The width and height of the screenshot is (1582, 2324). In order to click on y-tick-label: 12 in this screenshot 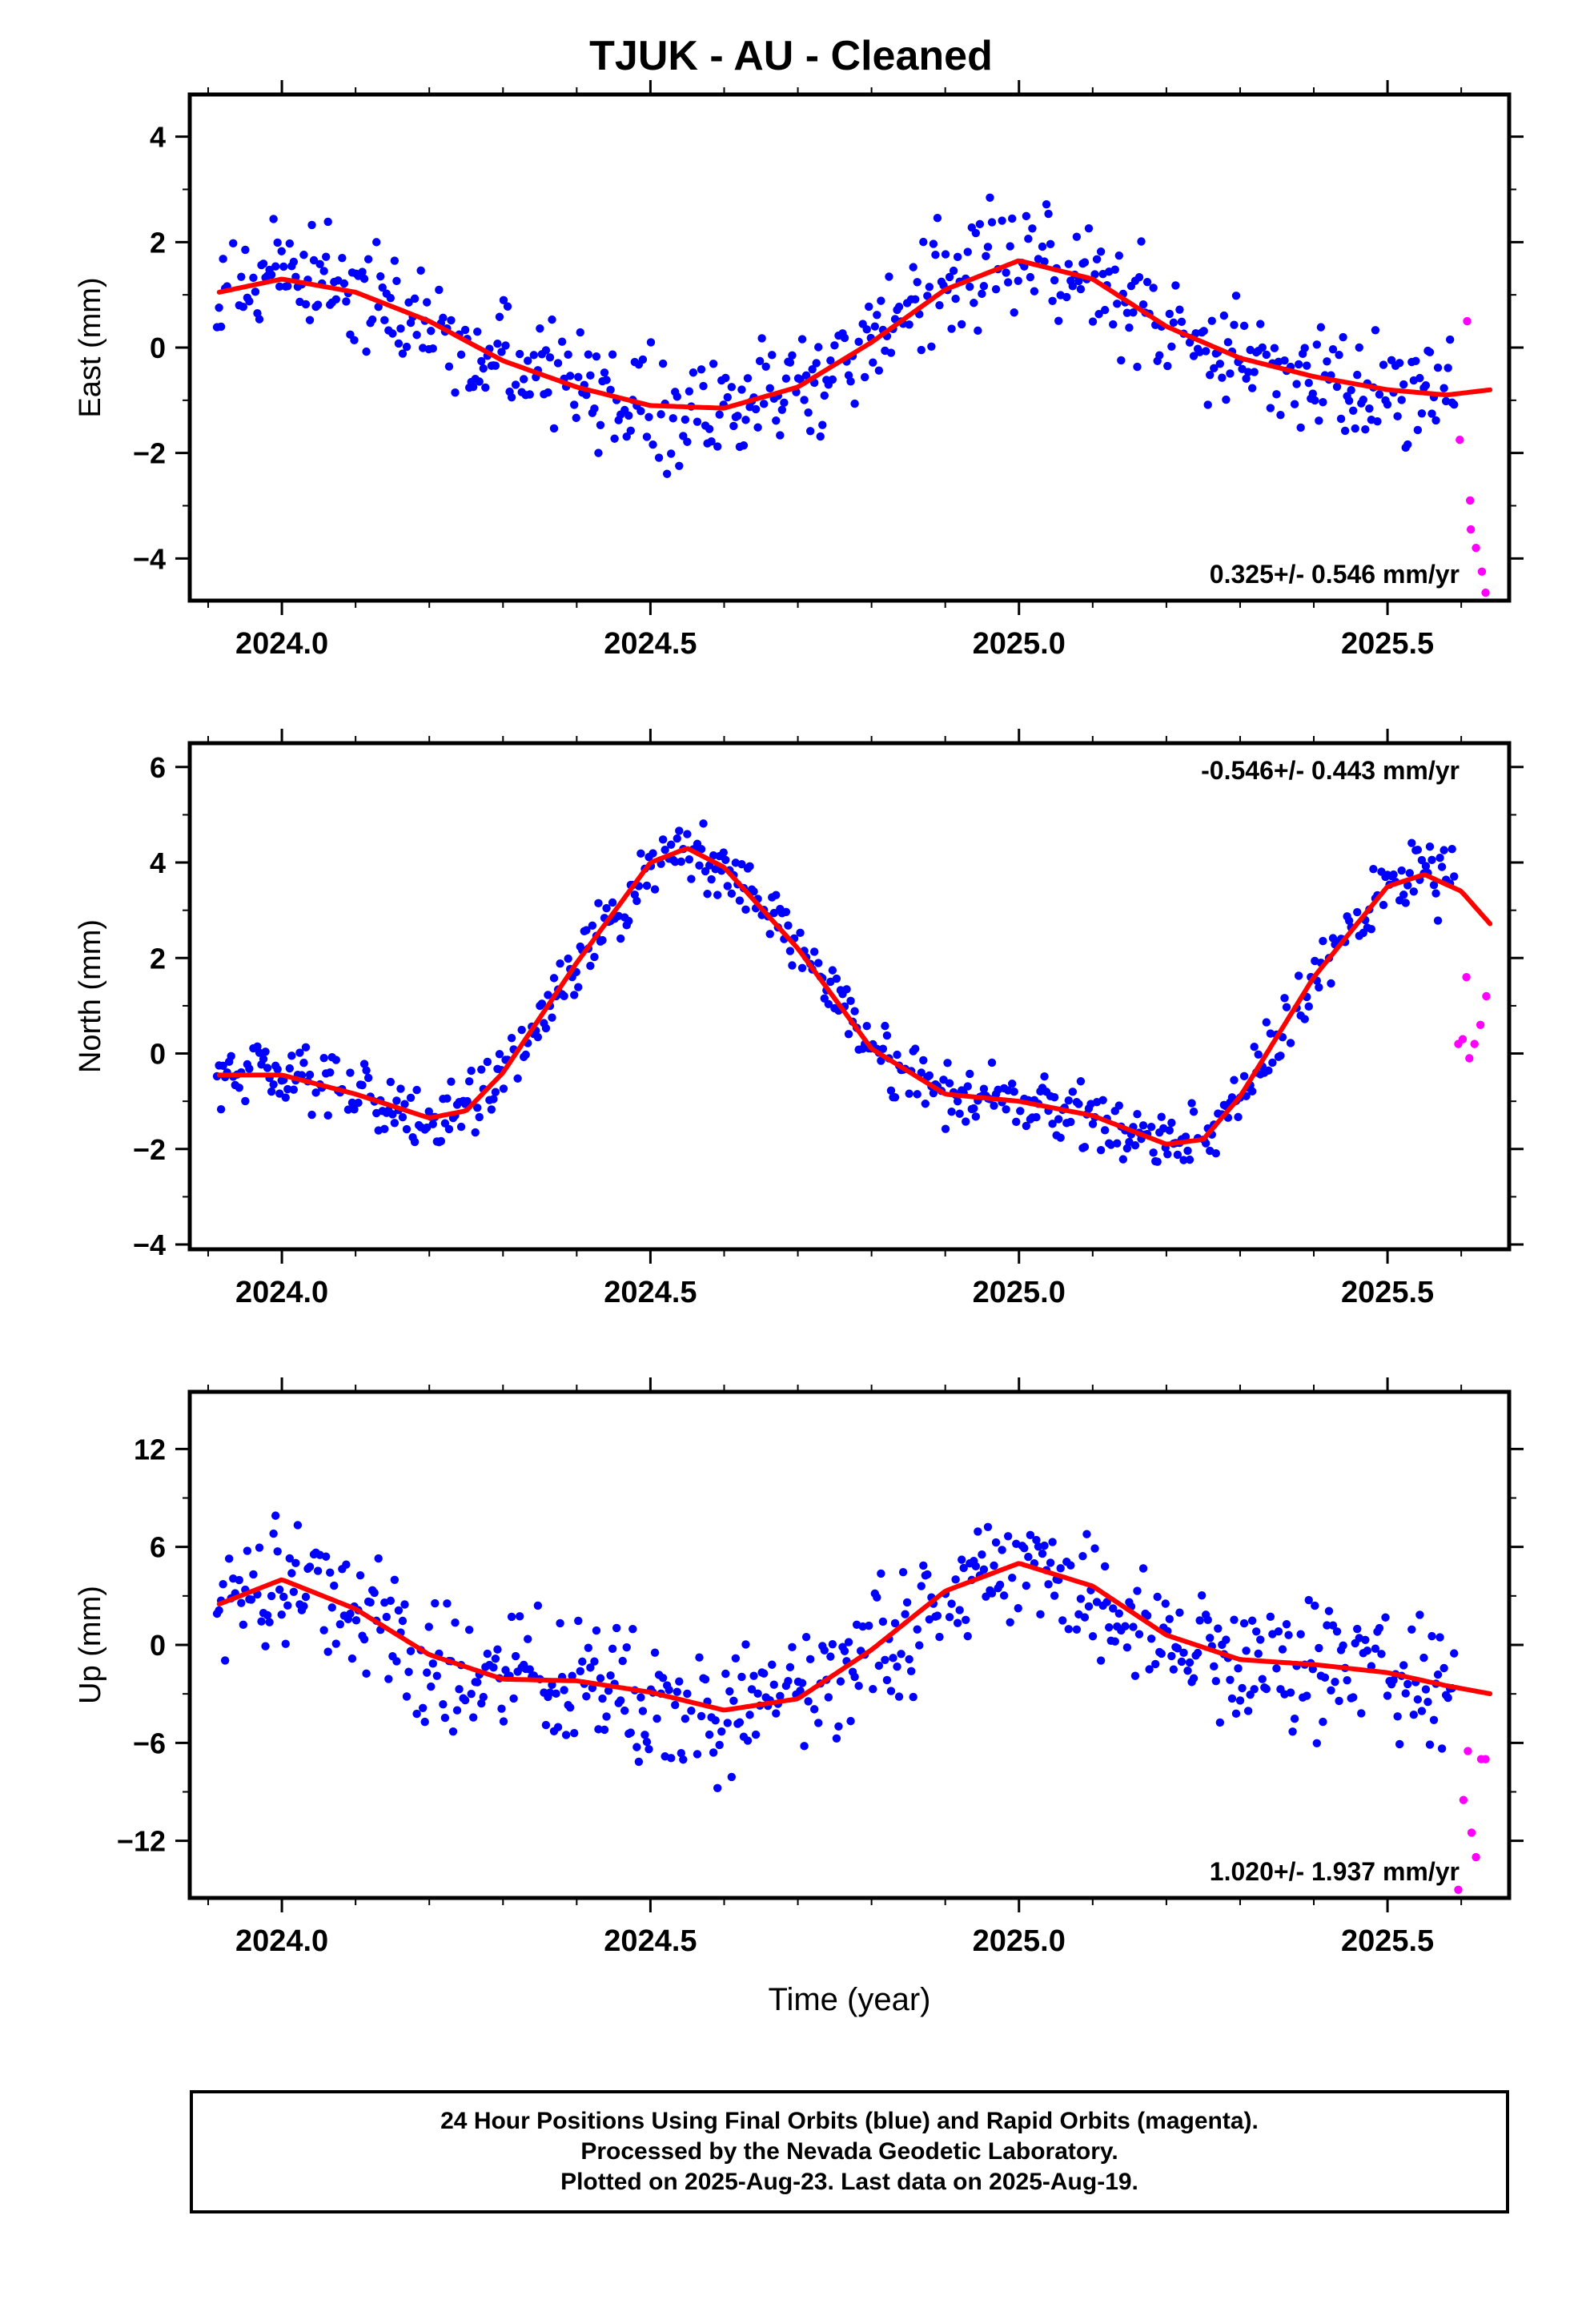, I will do `click(150, 1449)`.